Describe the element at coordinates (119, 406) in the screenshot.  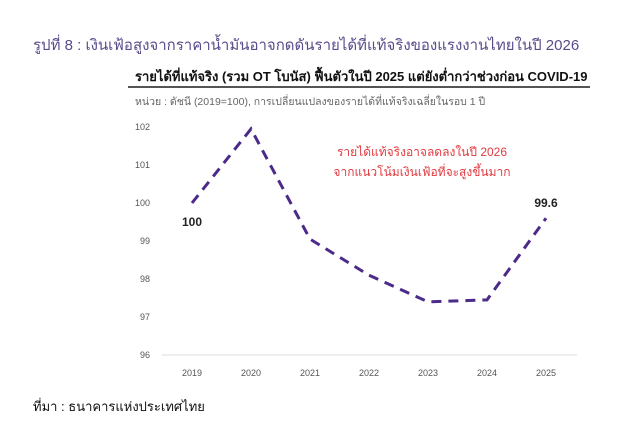
I see `source-note: ที่มา : ธนาคารแห่งประเทศไทย` at that location.